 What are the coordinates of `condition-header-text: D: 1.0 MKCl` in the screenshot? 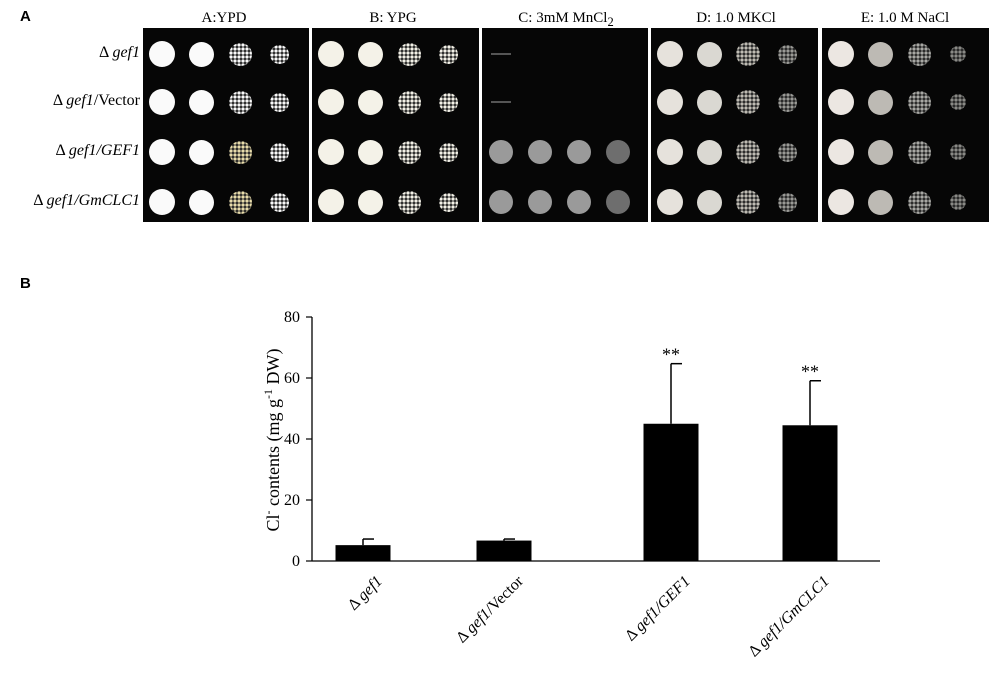 It's located at (736, 18).